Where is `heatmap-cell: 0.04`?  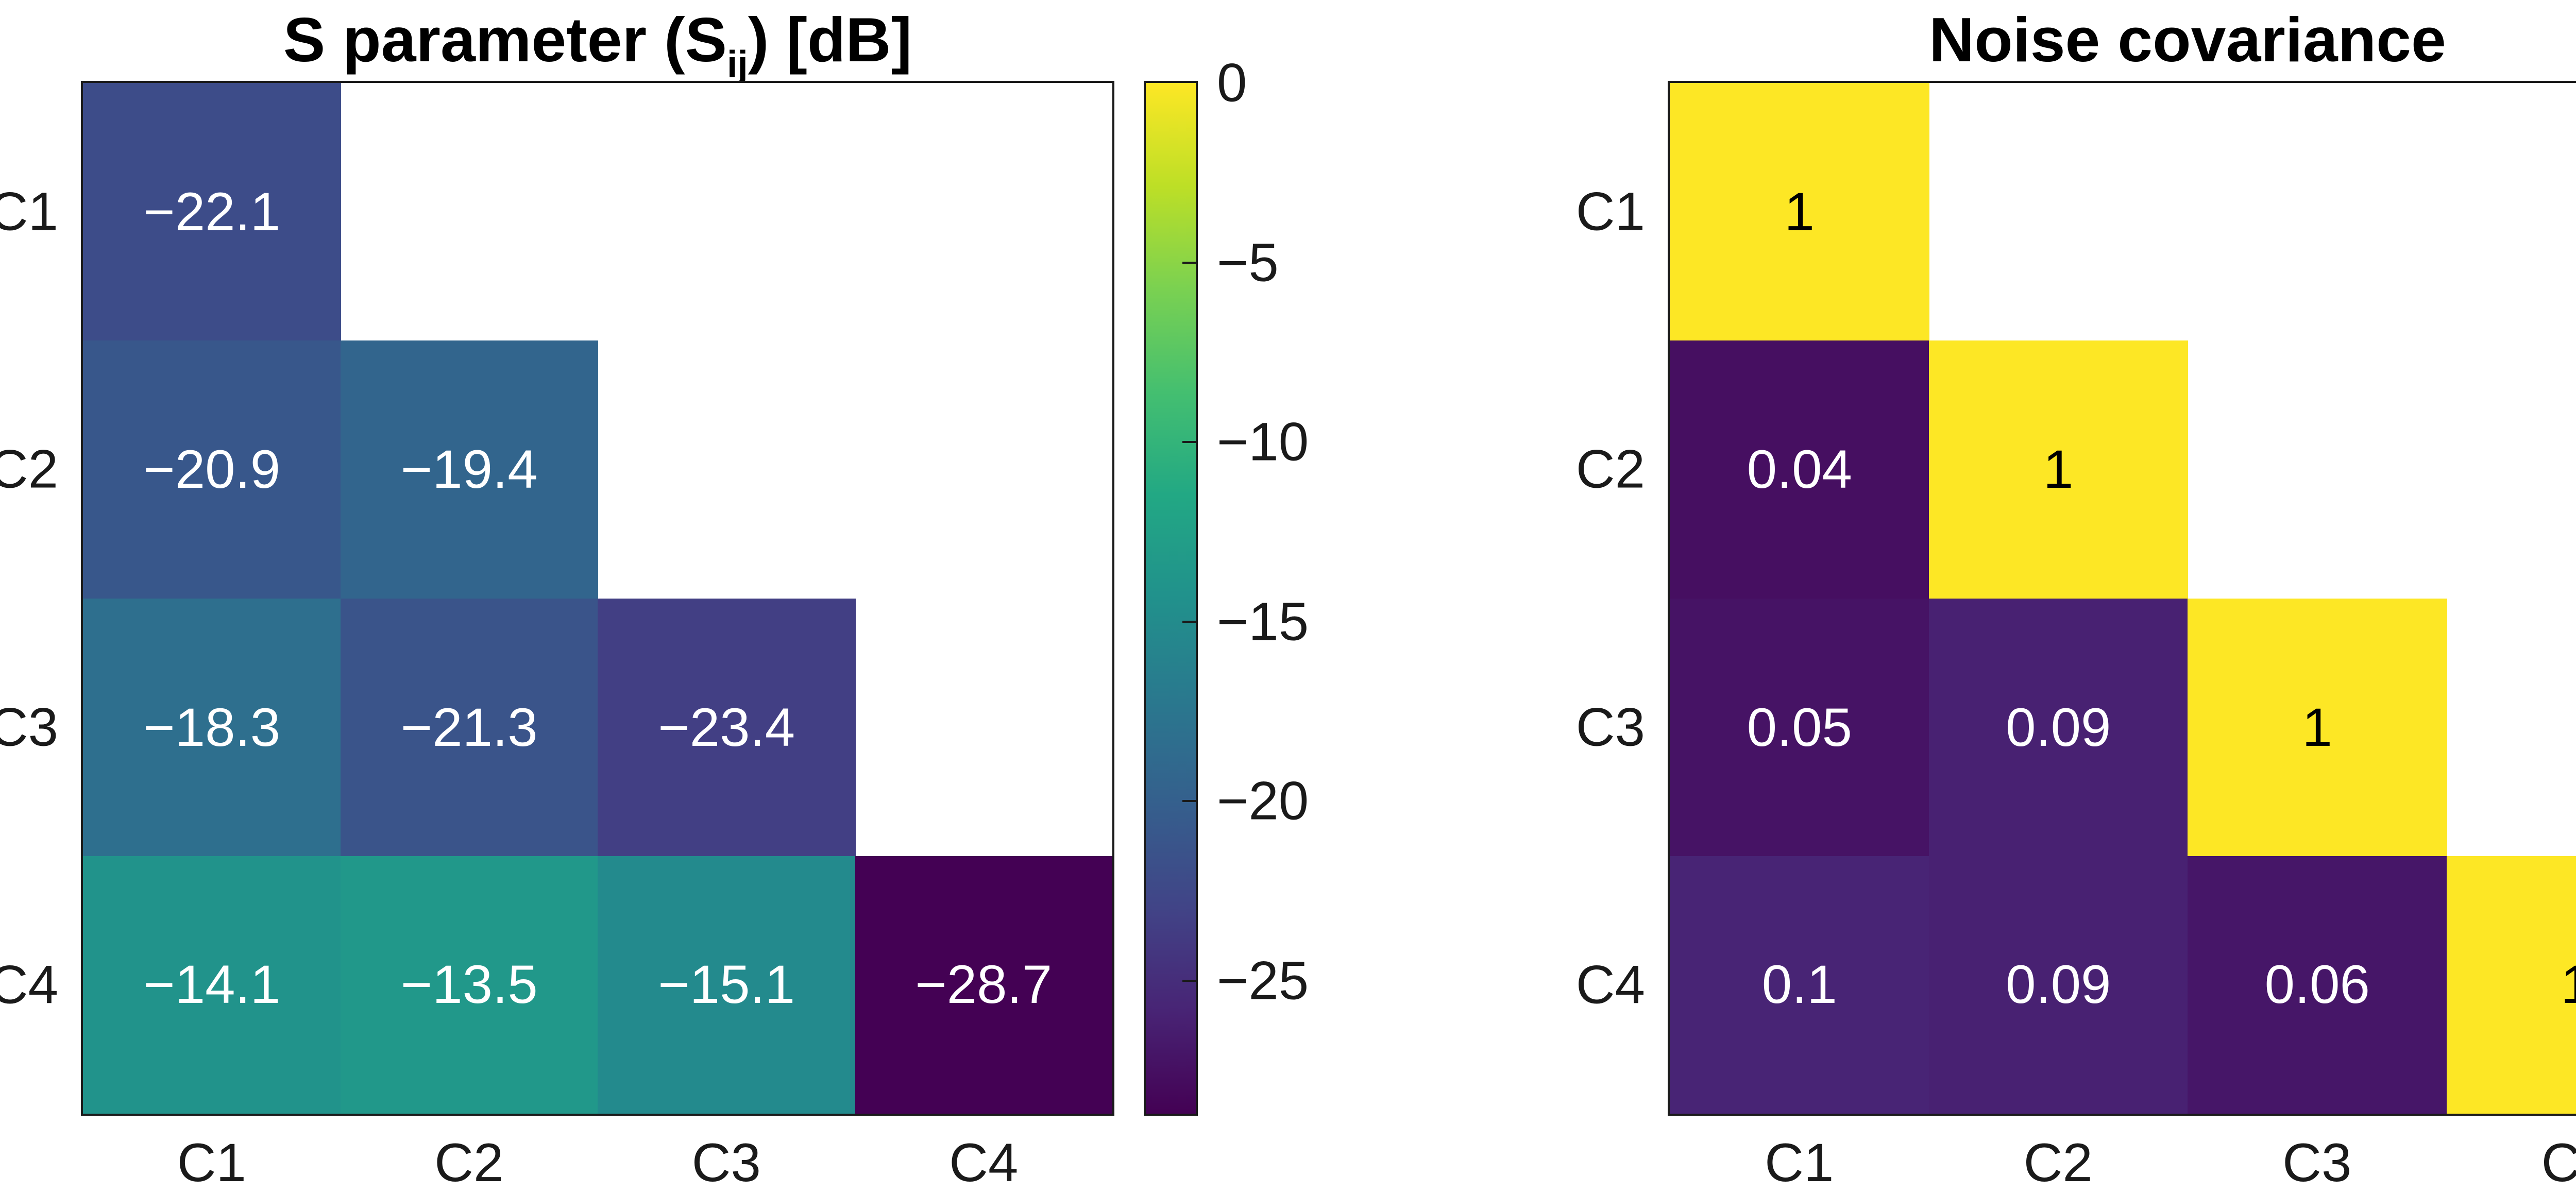
heatmap-cell: 0.04 is located at coordinates (1799, 469).